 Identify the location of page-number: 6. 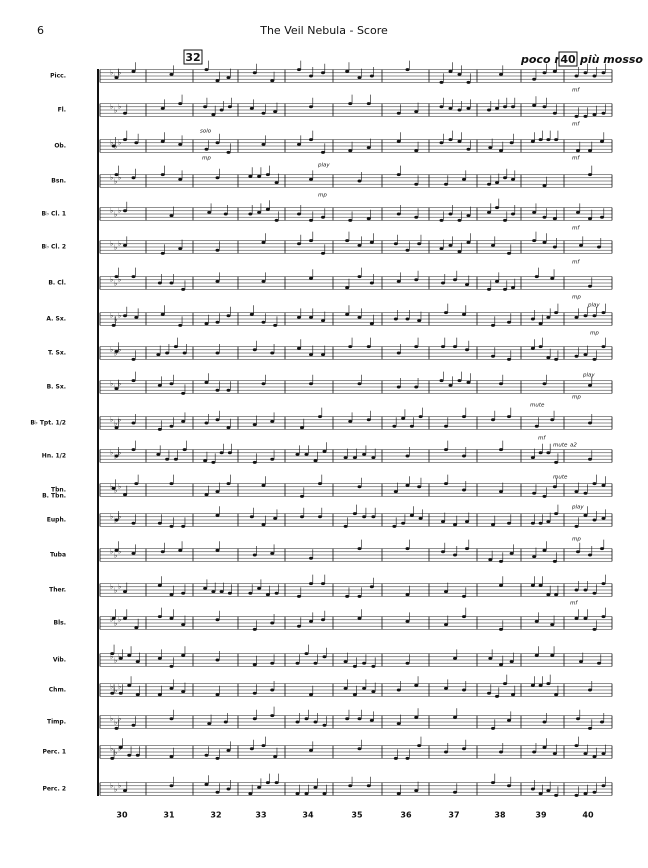
(40, 30).